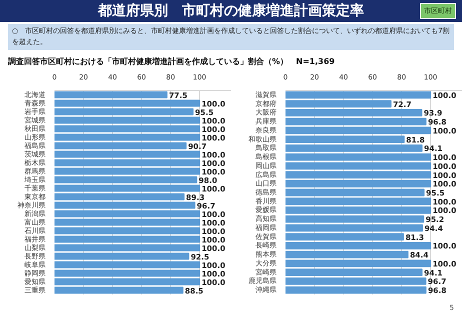  I want to click on chart-title: 都道府県別 市町村の健康増進計画策定率, so click(231, 11).